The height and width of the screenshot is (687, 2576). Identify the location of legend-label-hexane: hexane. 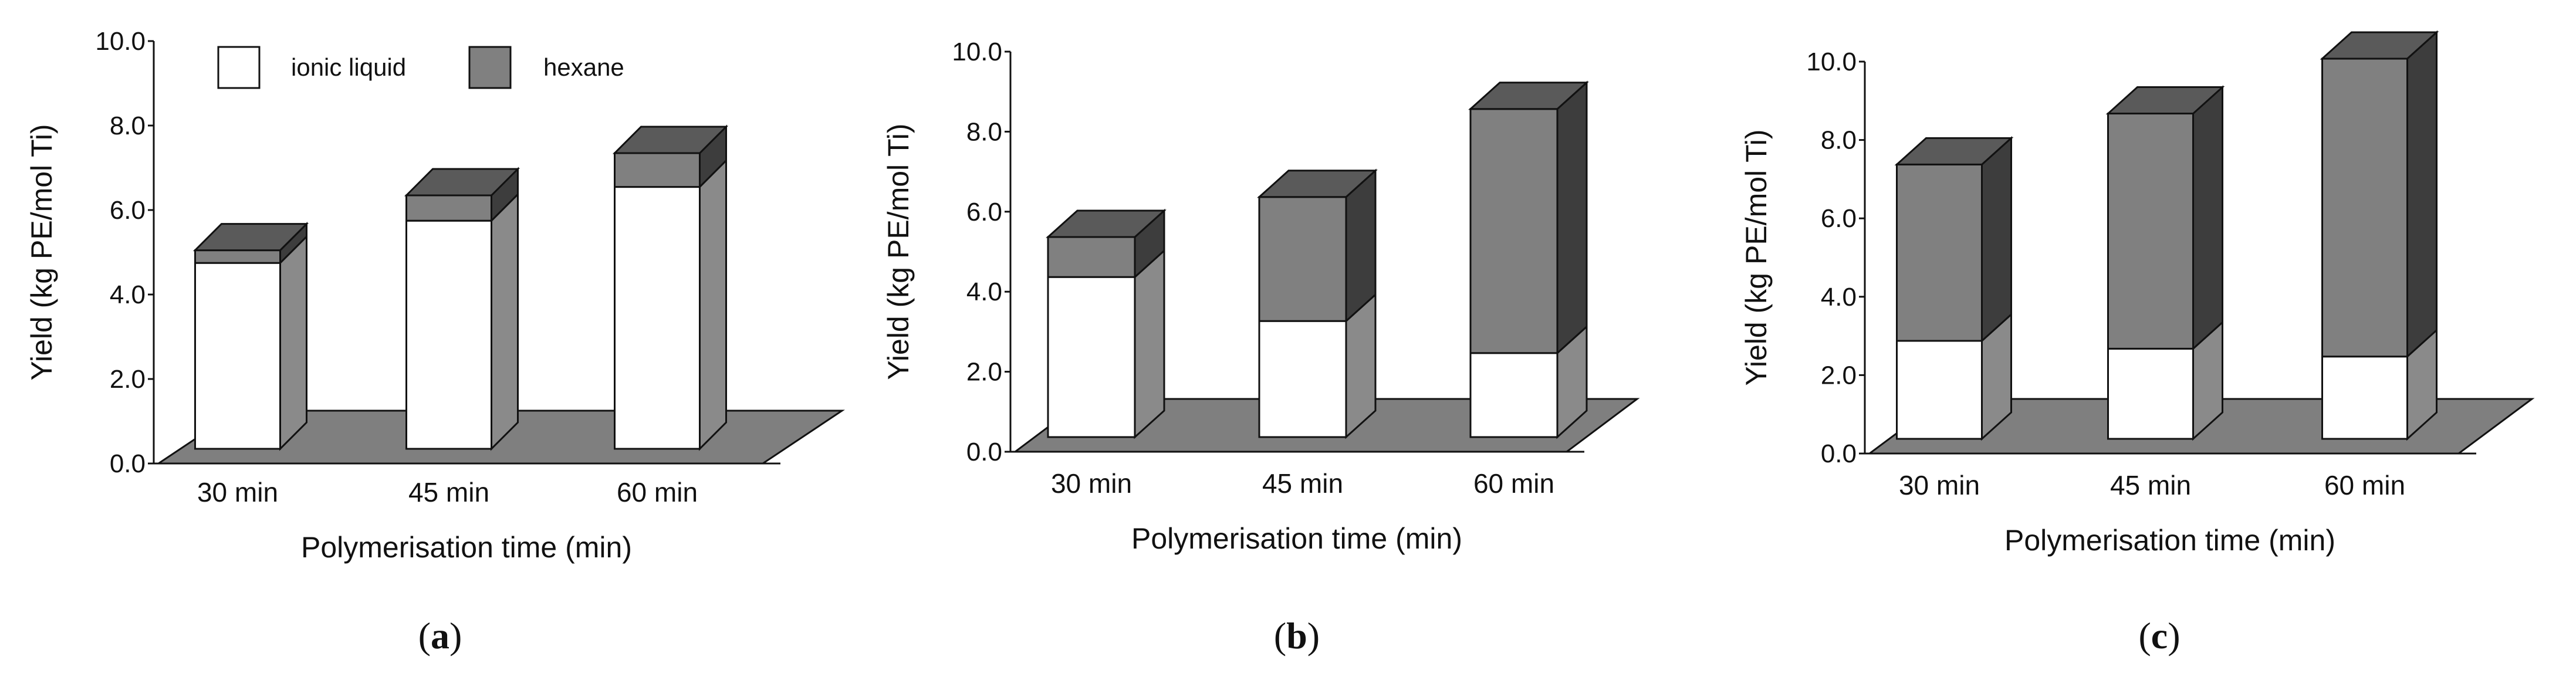
(583, 67).